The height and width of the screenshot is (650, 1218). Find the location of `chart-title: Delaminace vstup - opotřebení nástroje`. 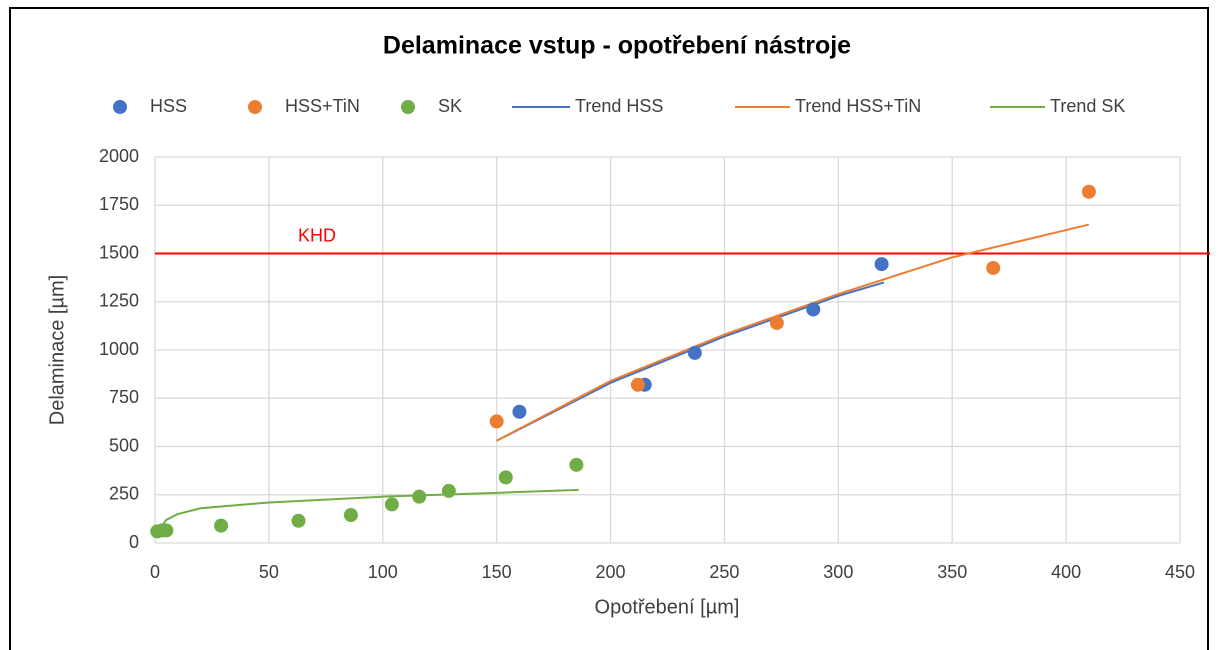

chart-title: Delaminace vstup - opotřebení nástroje is located at coordinates (617, 46).